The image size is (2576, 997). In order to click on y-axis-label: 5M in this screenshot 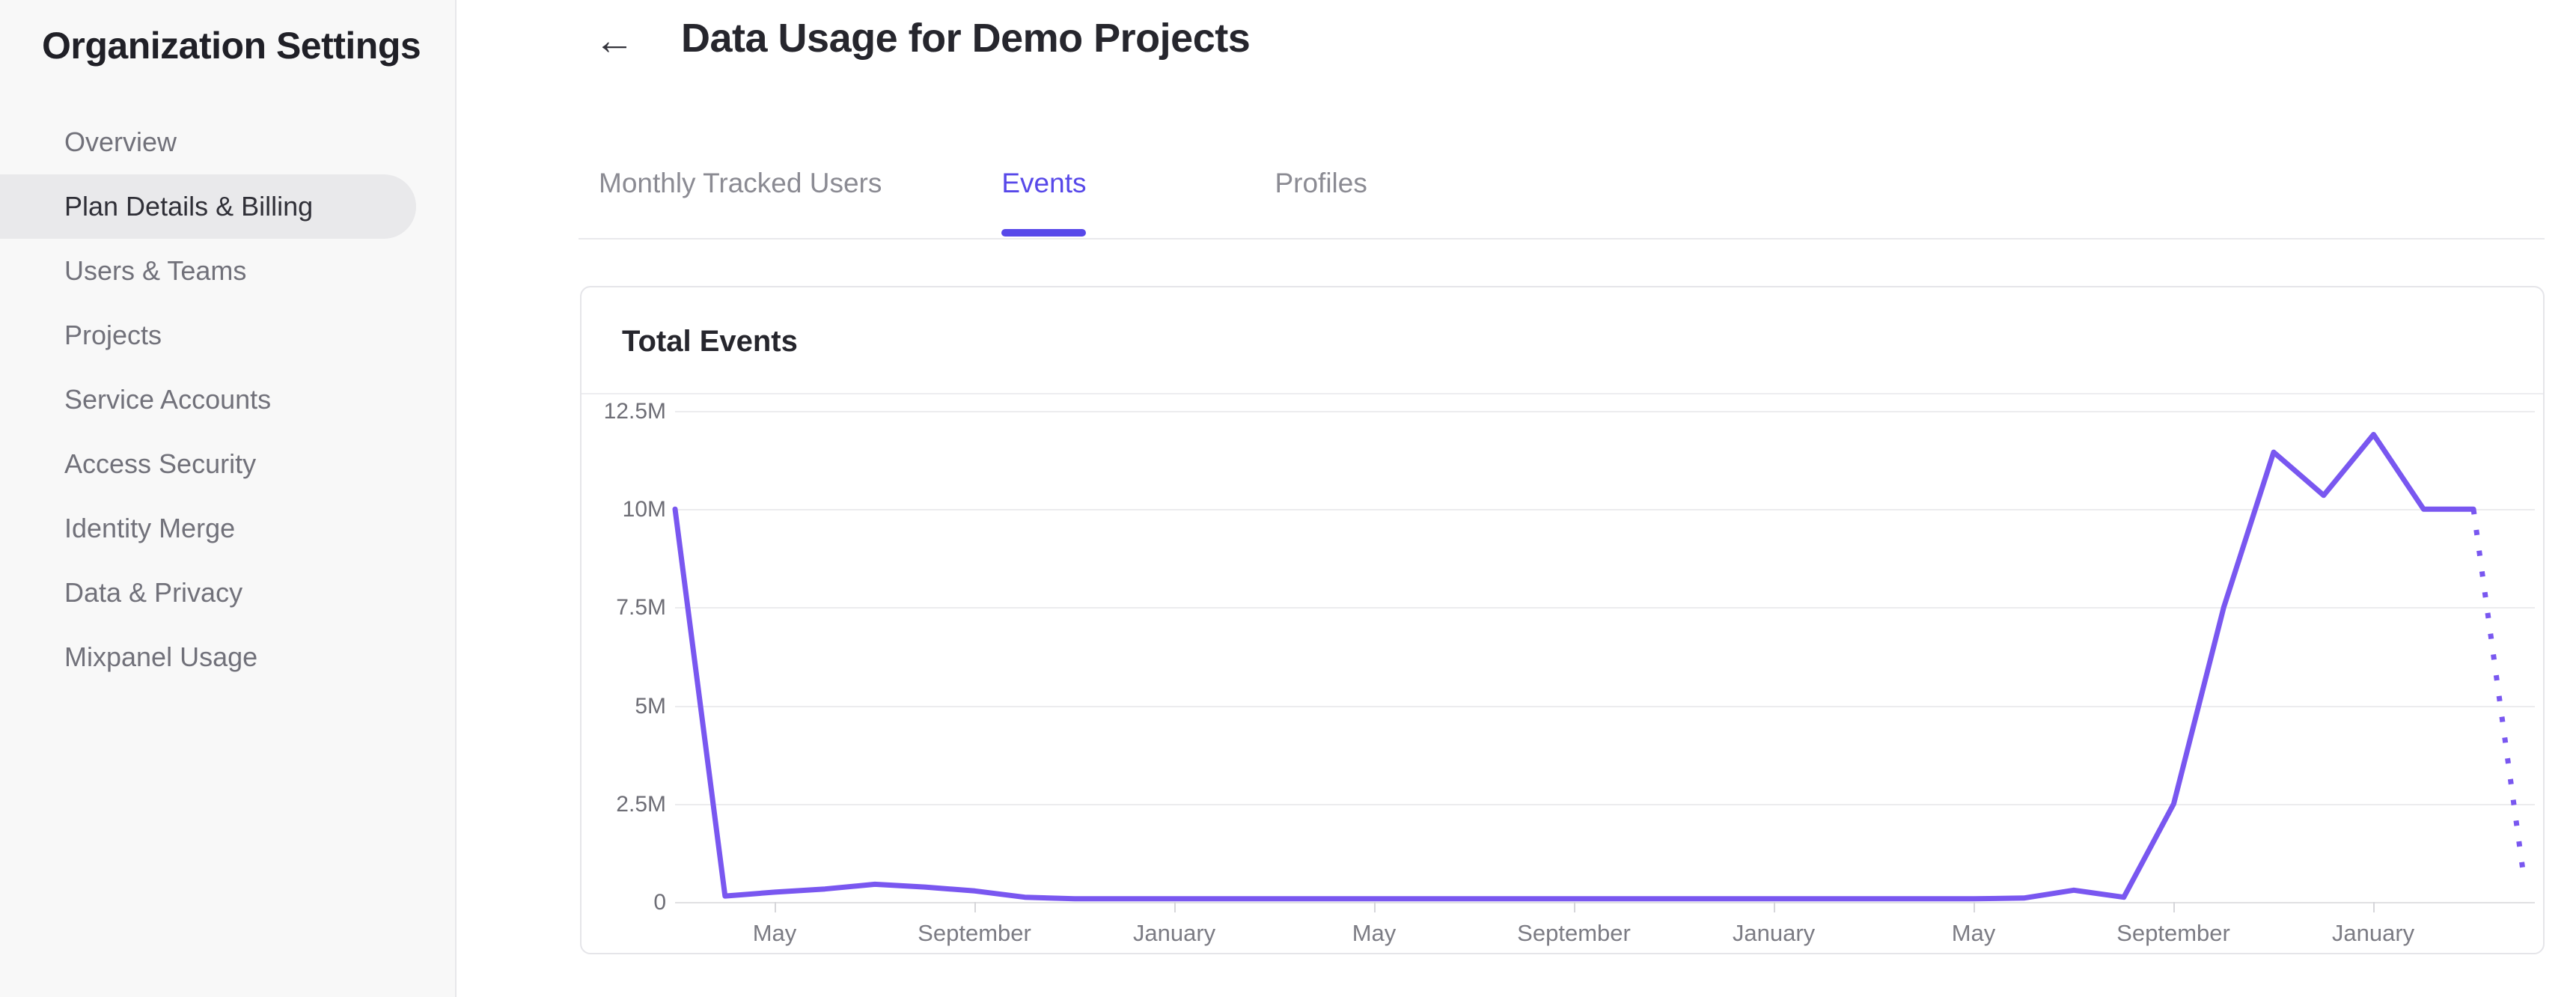, I will do `click(650, 706)`.